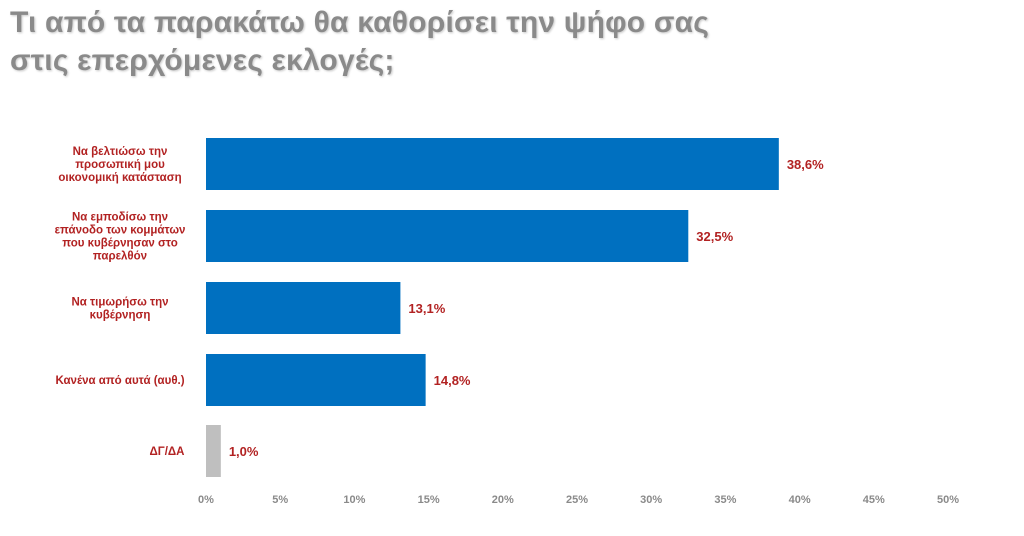 Image resolution: width=1024 pixels, height=536 pixels. Describe the element at coordinates (426, 308) in the screenshot. I see `value-label-3: 13,1%` at that location.